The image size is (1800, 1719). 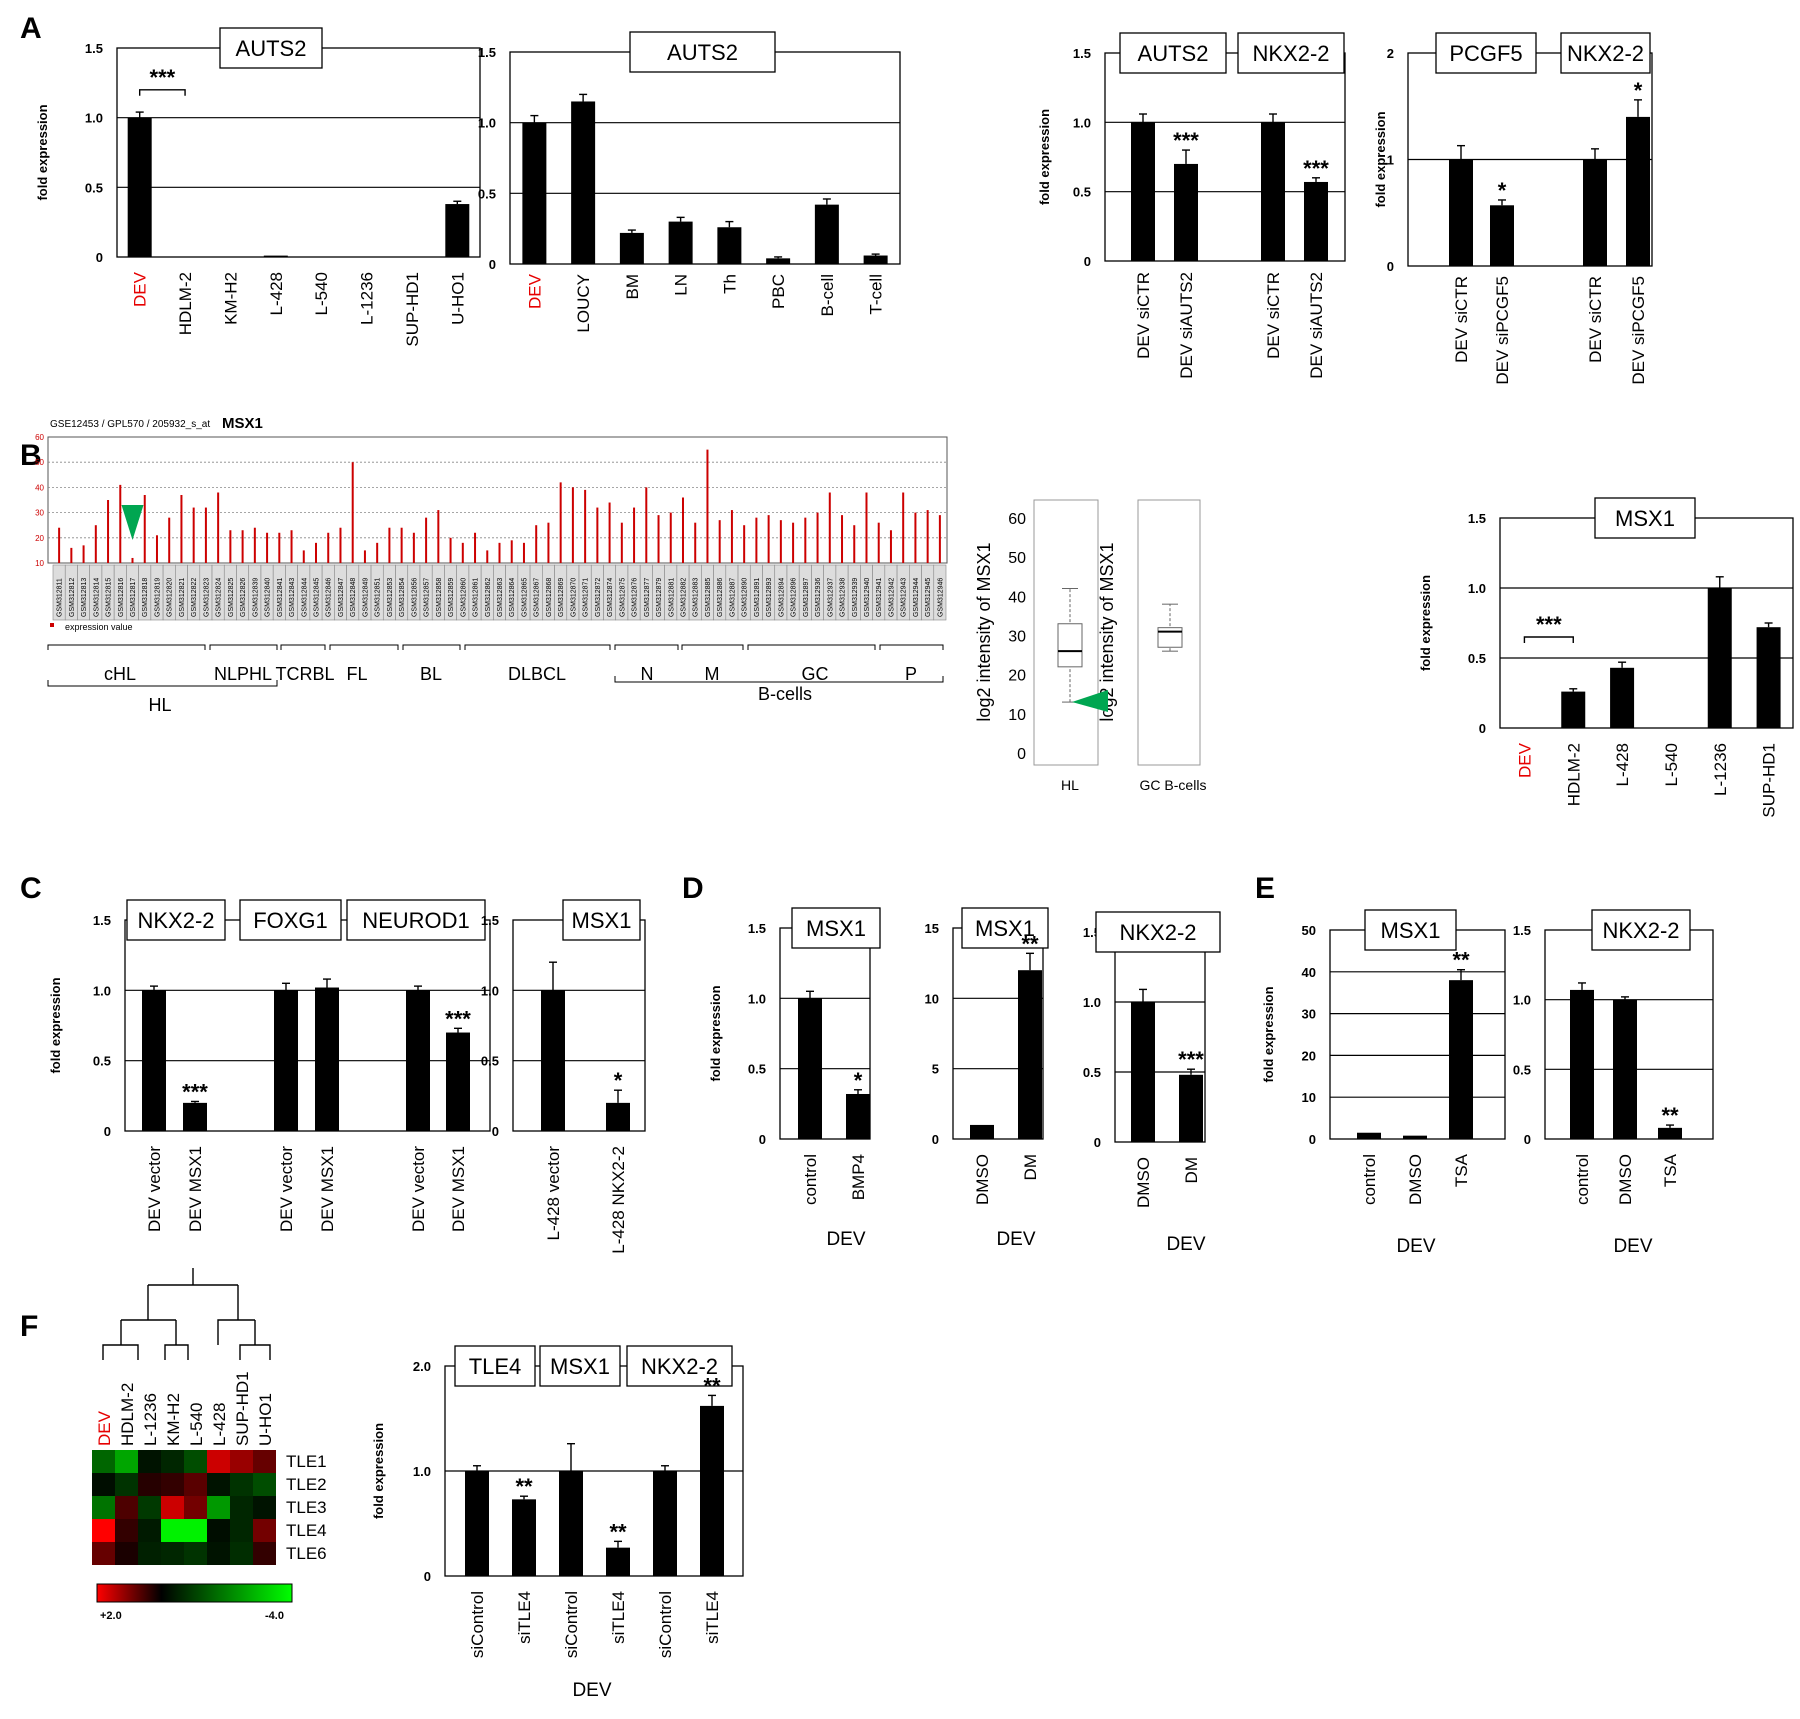 I want to click on panel-label-f: F, so click(x=29, y=1326).